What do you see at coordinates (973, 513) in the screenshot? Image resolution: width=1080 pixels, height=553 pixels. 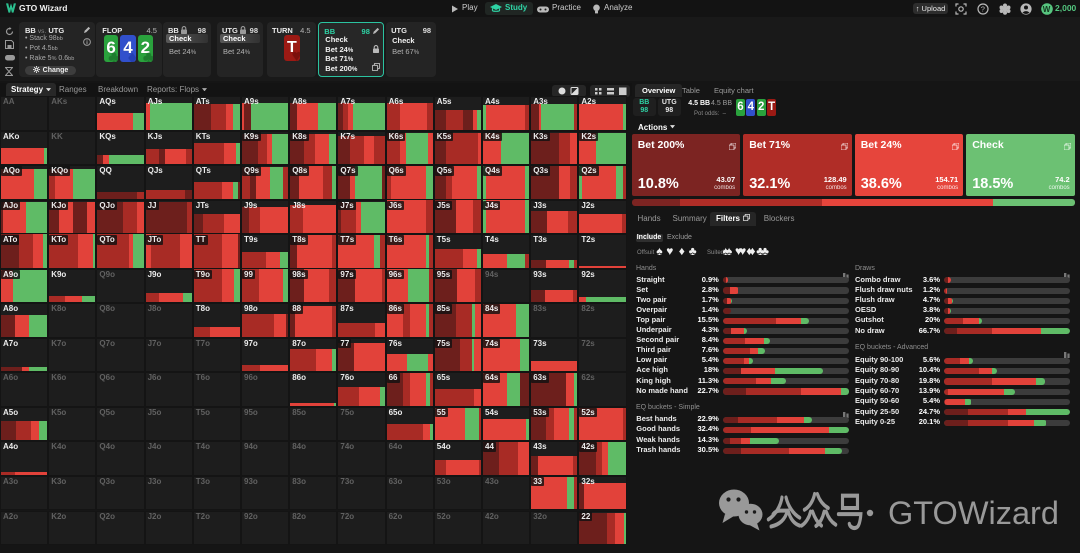 I see `svg-text: GTOWizard` at bounding box center [973, 513].